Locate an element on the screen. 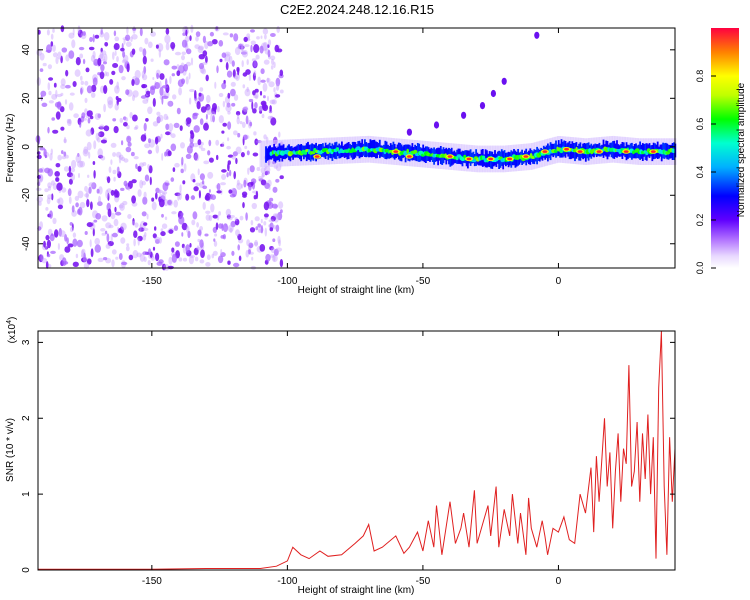 The width and height of the screenshot is (750, 600). y-tick-label: 3 is located at coordinates (26, 342).